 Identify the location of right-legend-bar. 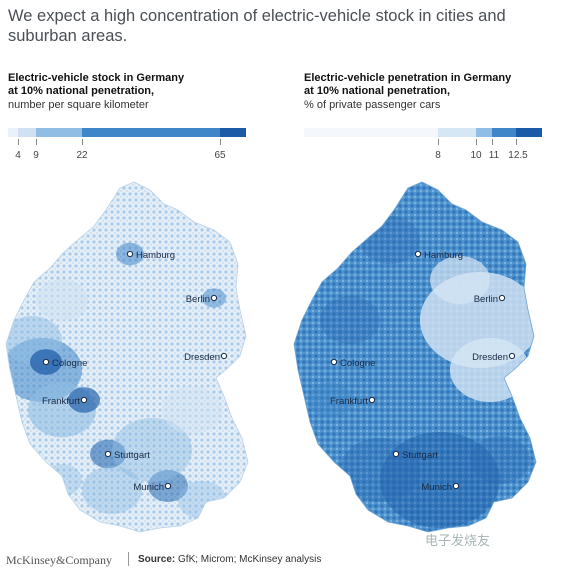
(423, 132).